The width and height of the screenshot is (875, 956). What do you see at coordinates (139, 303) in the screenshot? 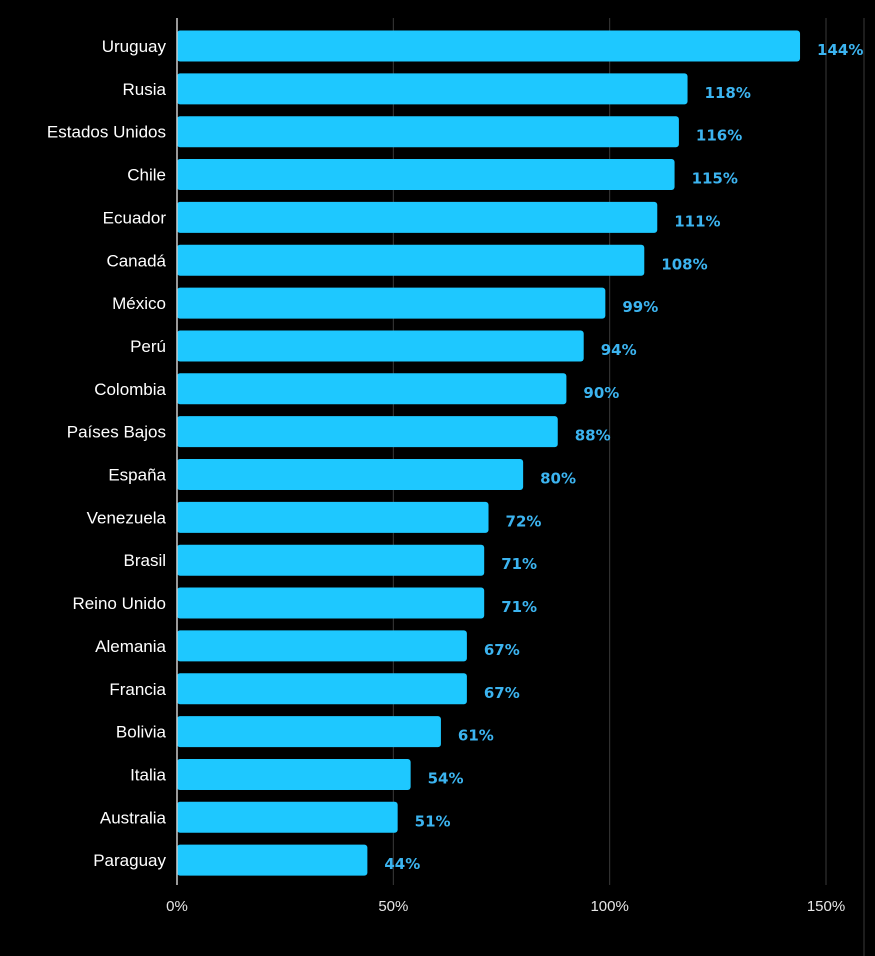
I see `category-label-6: México` at bounding box center [139, 303].